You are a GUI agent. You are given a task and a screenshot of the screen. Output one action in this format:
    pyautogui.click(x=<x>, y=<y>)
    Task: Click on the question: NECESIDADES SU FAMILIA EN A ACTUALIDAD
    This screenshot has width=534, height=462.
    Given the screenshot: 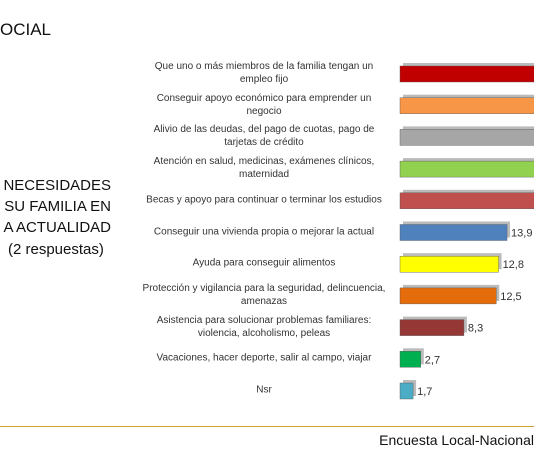 What is the action you would take?
    pyautogui.click(x=57, y=206)
    